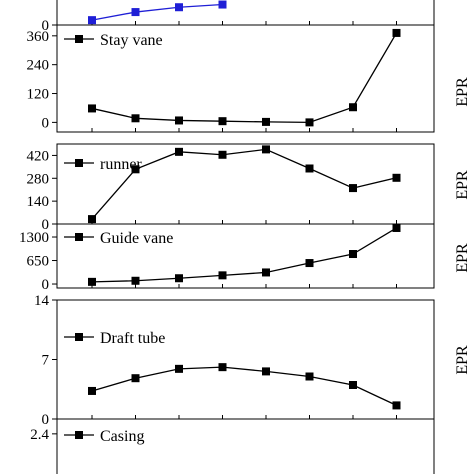 The image size is (474, 474). I want to click on legend: Draft tube, so click(114, 338).